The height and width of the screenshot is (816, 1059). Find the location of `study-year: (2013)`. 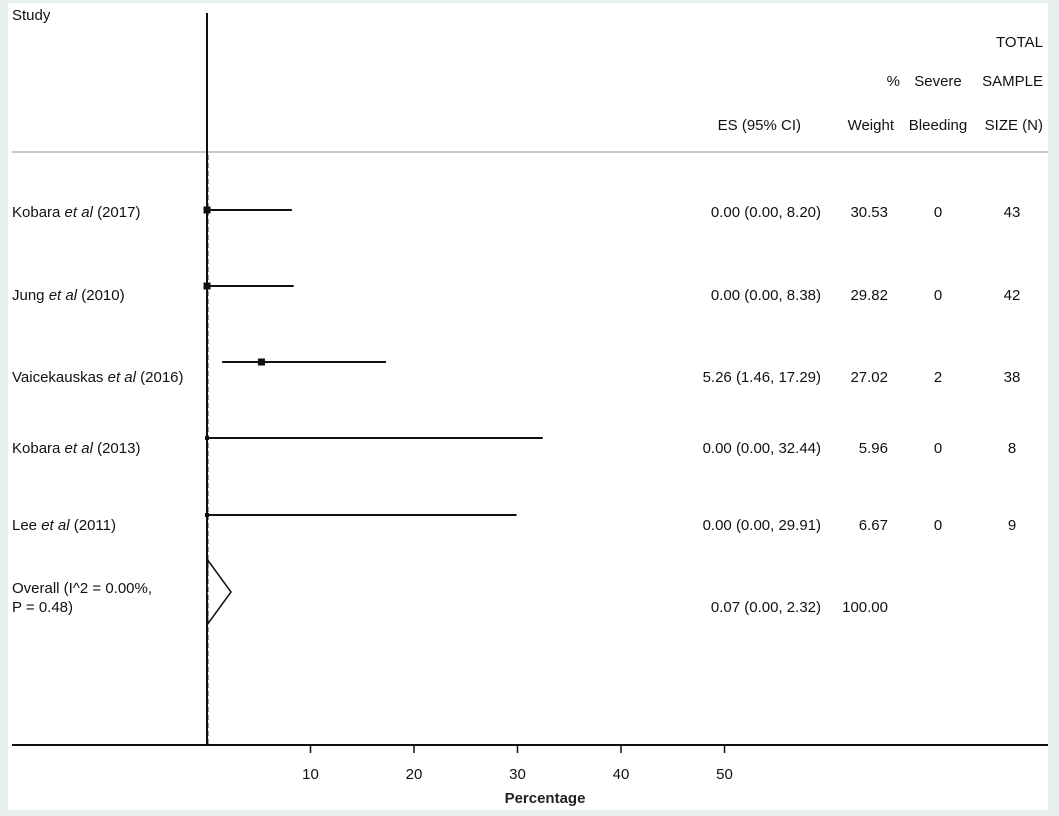

study-year: (2013) is located at coordinates (117, 448).